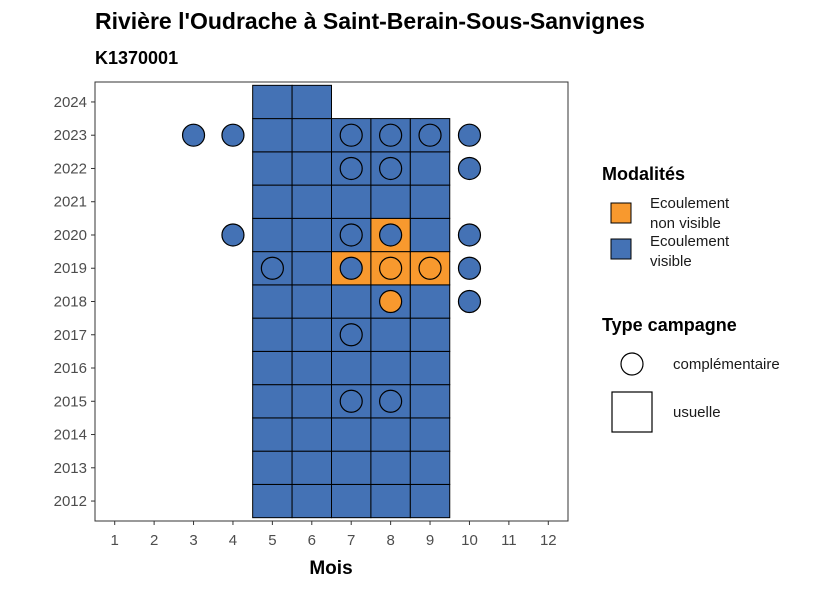 The width and height of the screenshot is (826, 590). What do you see at coordinates (70, 235) in the screenshot?
I see `y-tick-label: 2020` at bounding box center [70, 235].